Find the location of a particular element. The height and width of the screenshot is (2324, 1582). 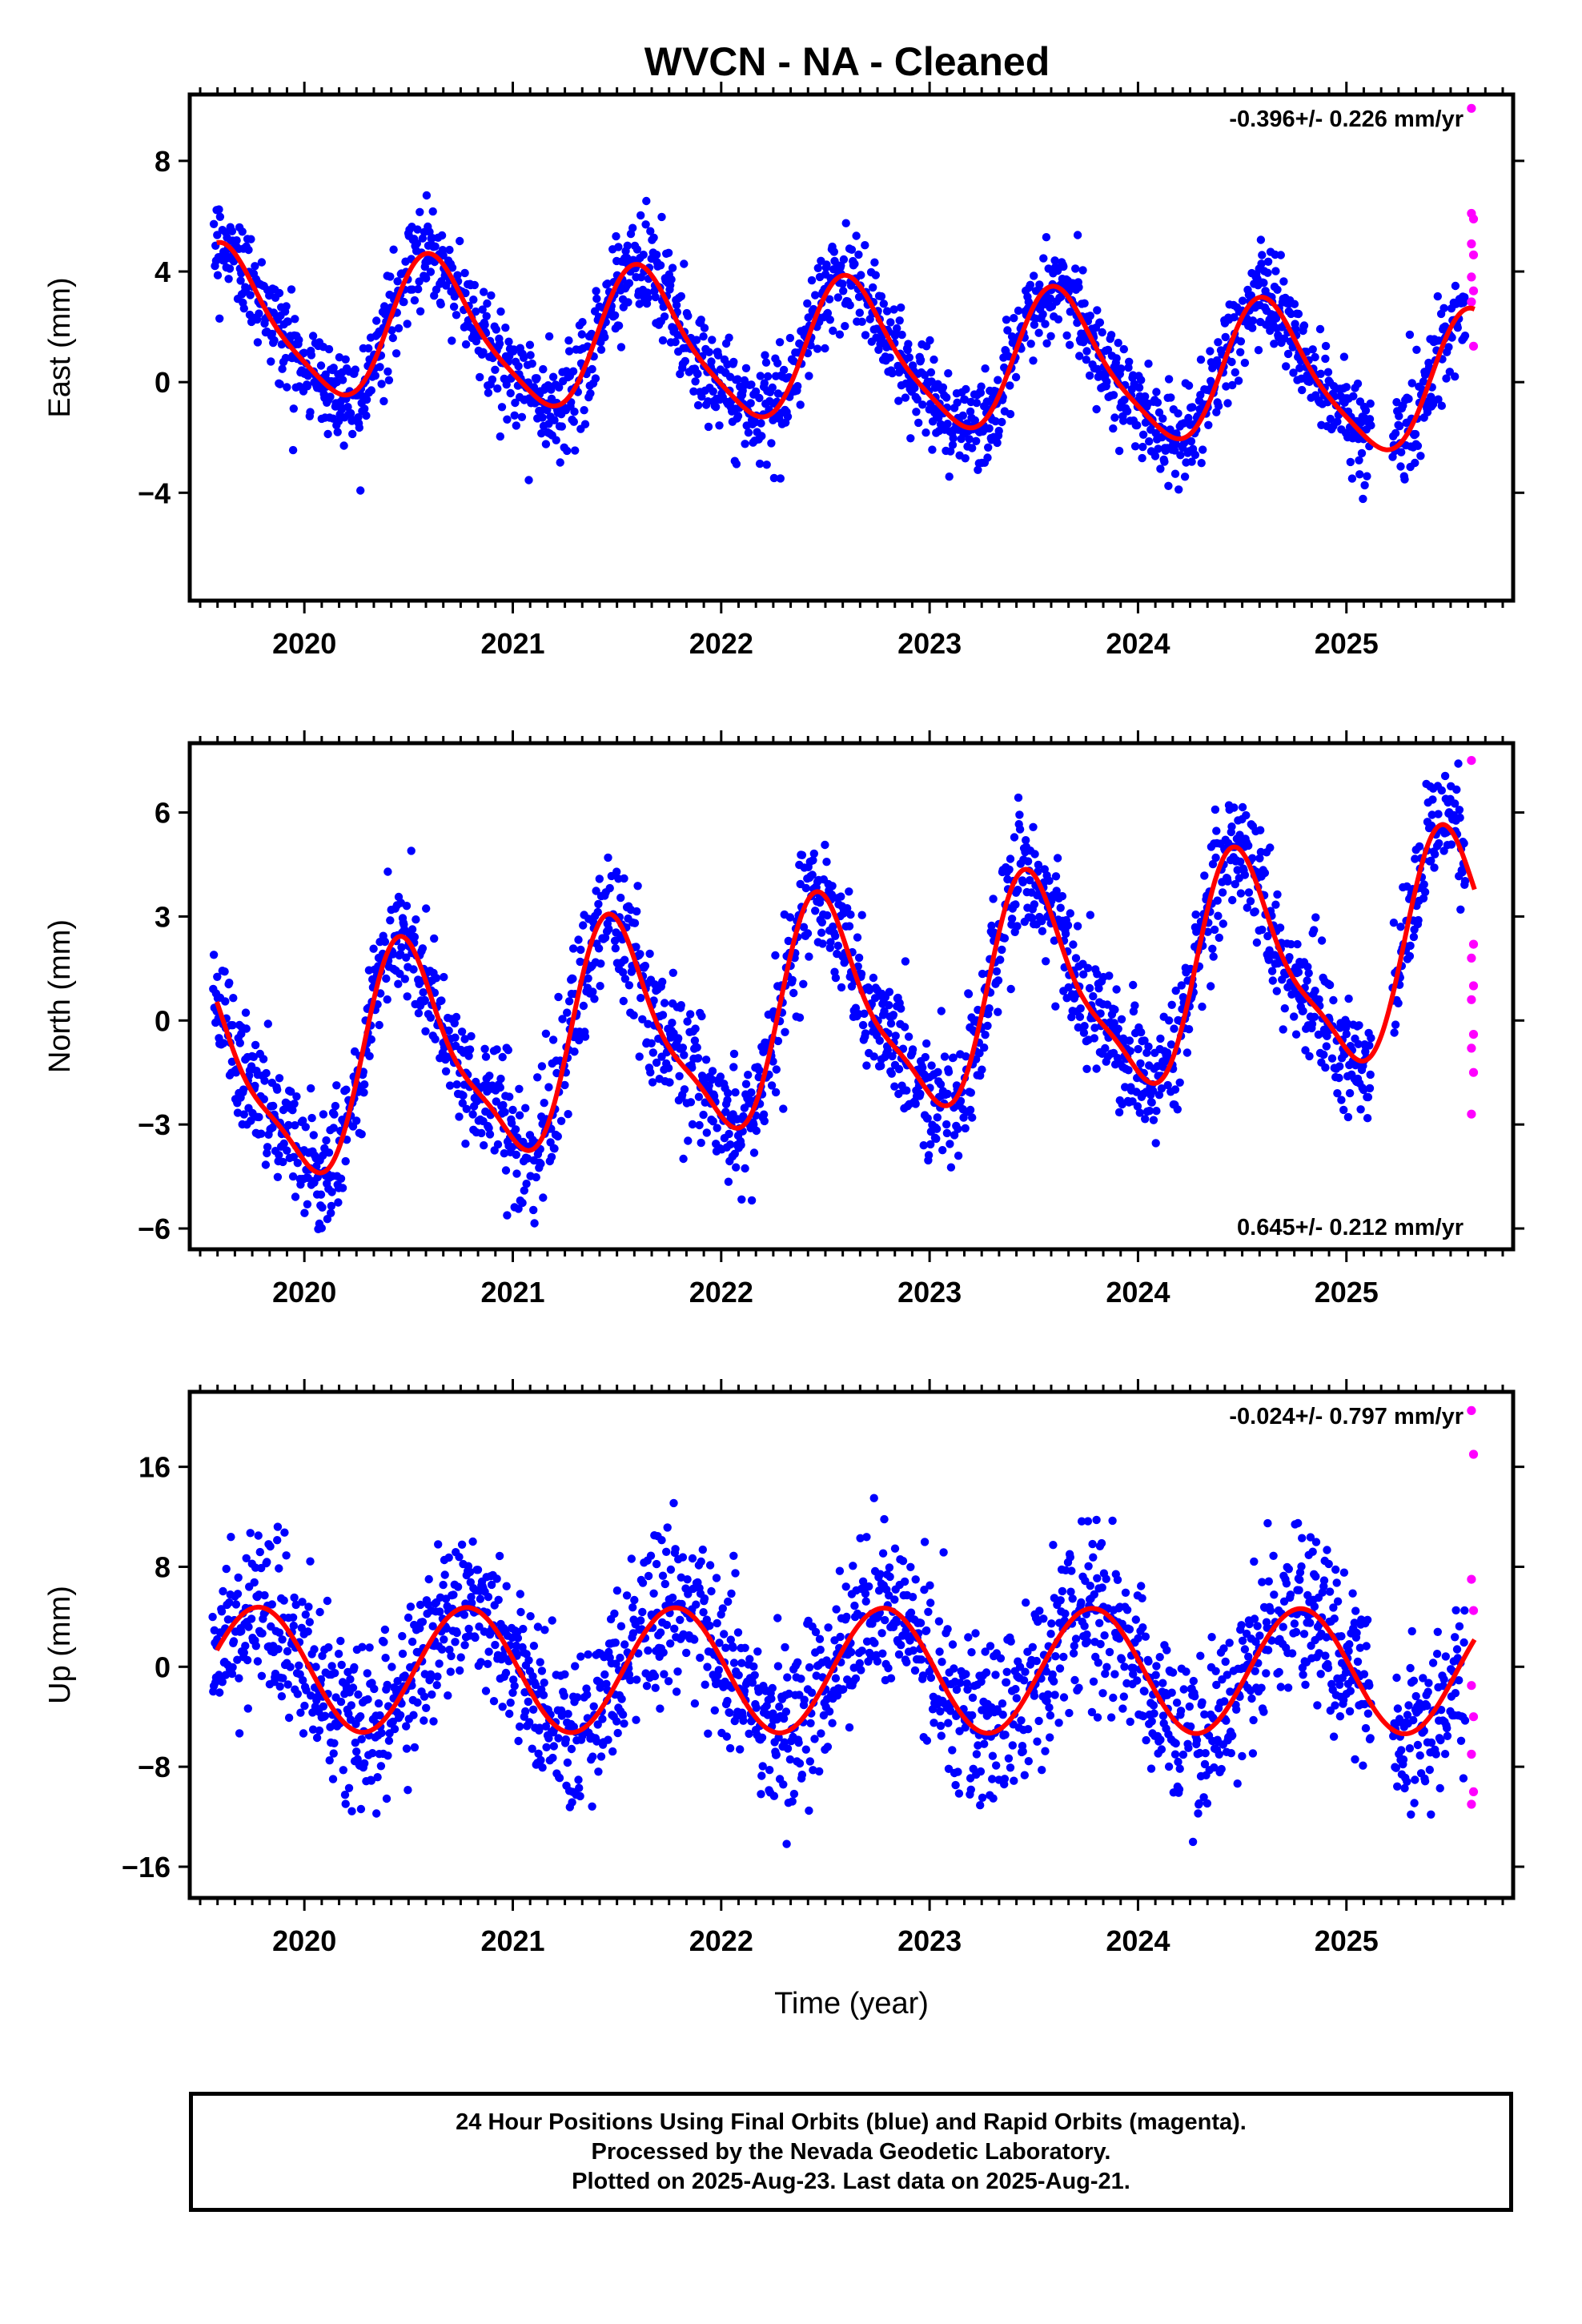

y-tick-label: −6 is located at coordinates (154, 1228).